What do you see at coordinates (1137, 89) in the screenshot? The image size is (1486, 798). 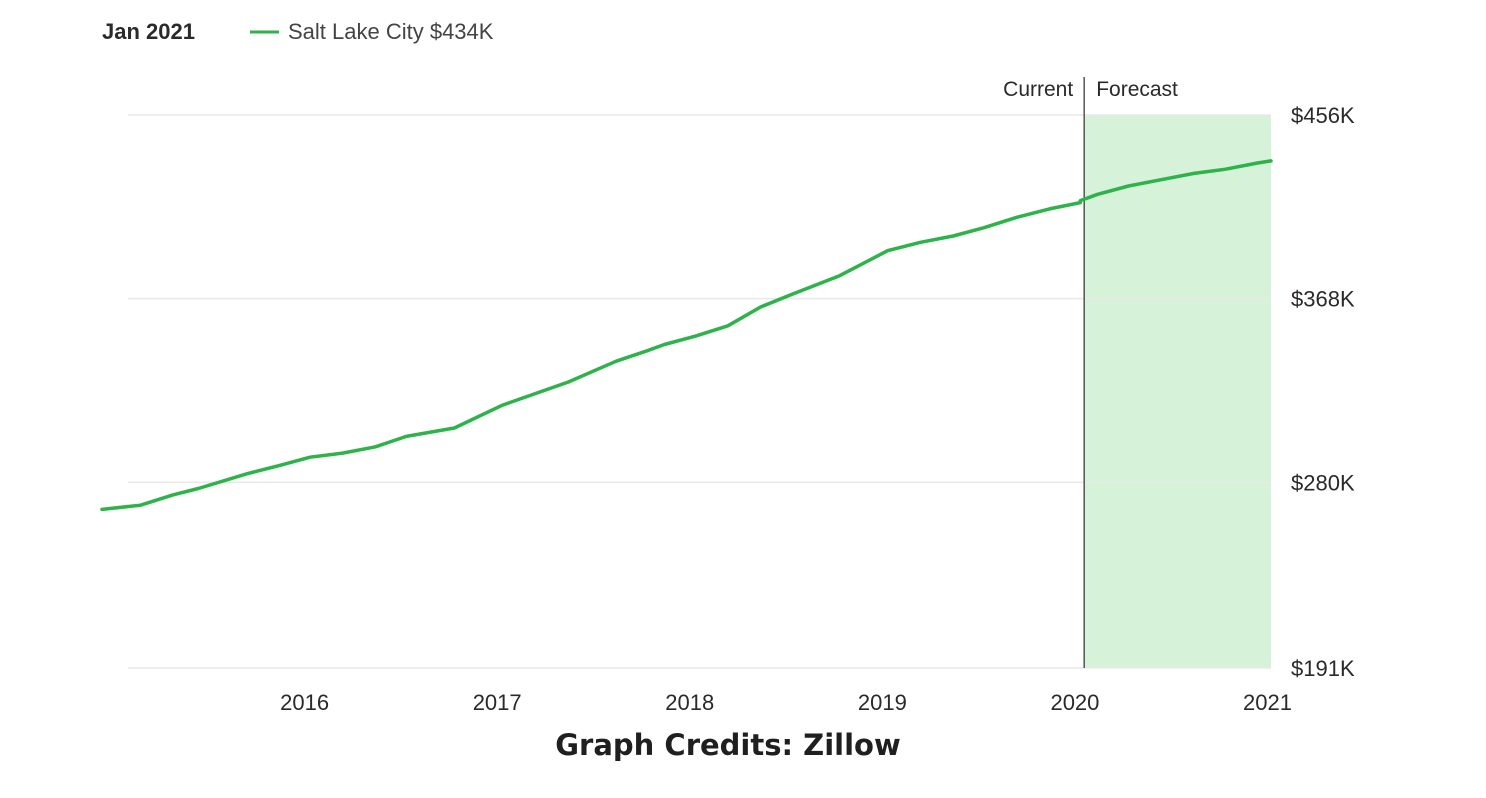 I see `forecast-label: Forecast` at bounding box center [1137, 89].